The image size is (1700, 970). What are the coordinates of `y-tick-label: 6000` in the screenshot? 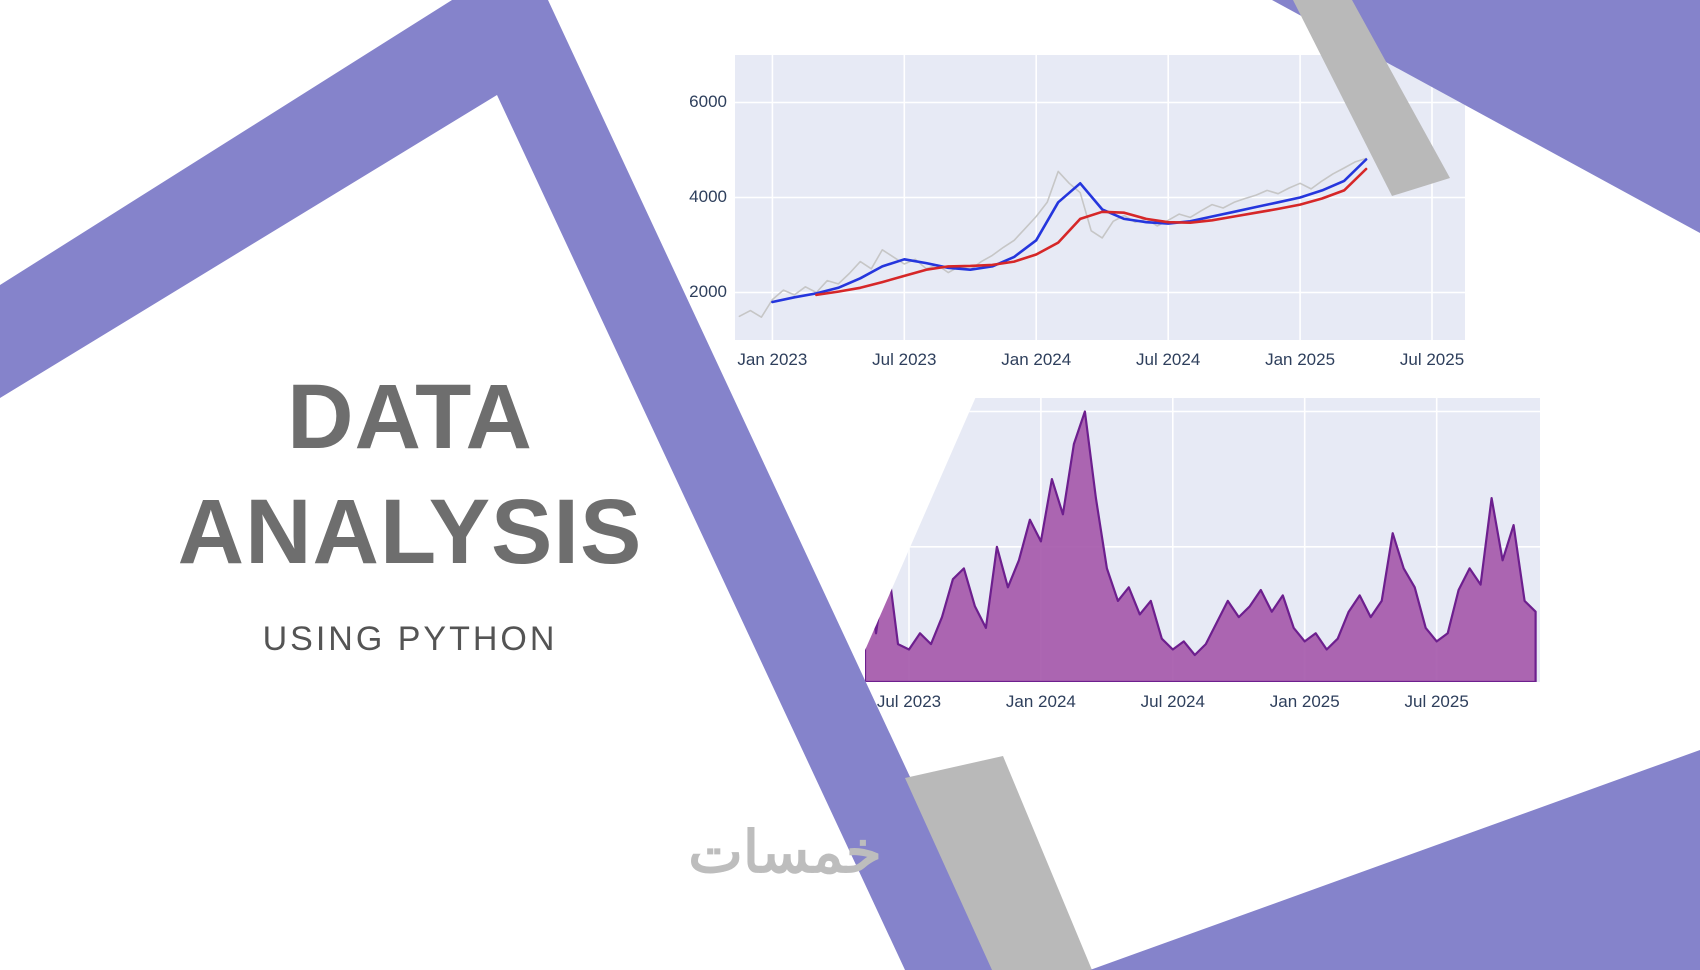 It's located at (708, 101).